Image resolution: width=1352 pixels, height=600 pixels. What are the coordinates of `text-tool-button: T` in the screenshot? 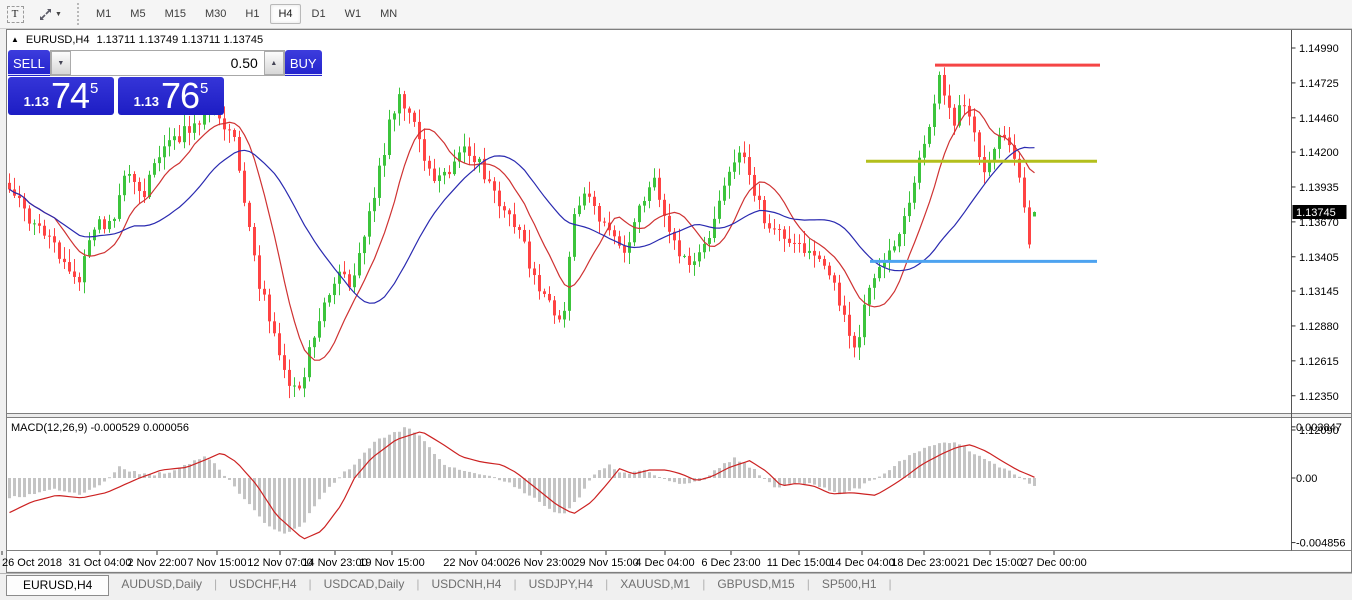 It's located at (15, 14).